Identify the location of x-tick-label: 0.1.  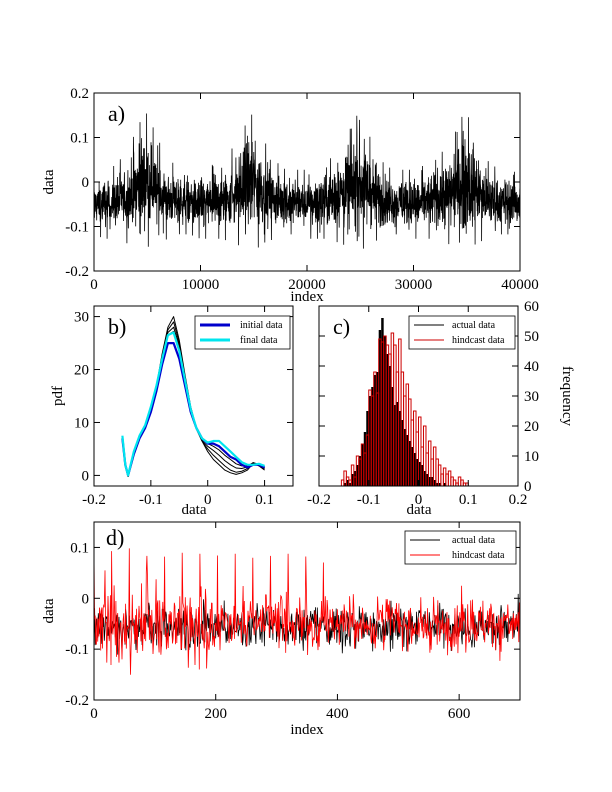
(264, 500).